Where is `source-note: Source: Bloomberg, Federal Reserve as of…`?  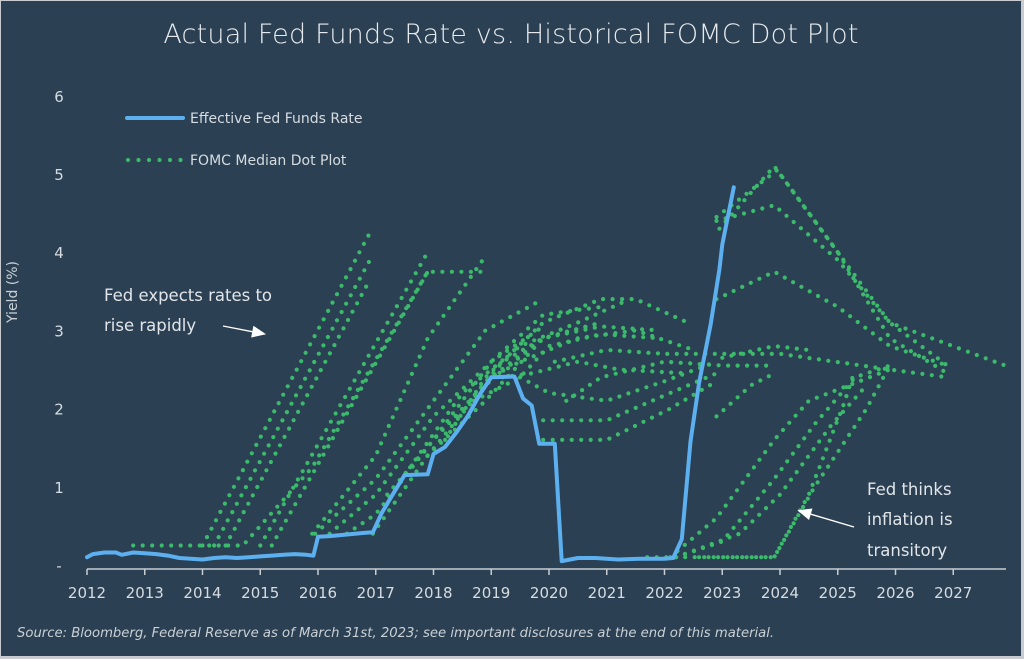
source-note: Source: Bloomberg, Federal Reserve as of… is located at coordinates (396, 633).